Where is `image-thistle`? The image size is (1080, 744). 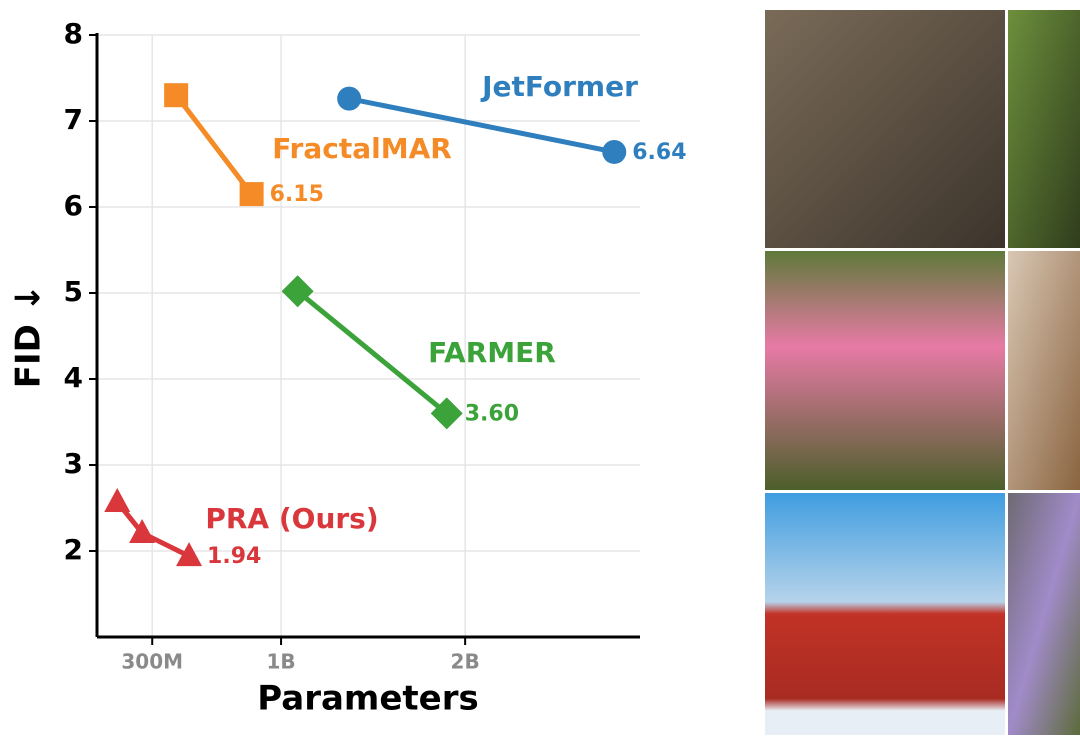 image-thistle is located at coordinates (1044, 614).